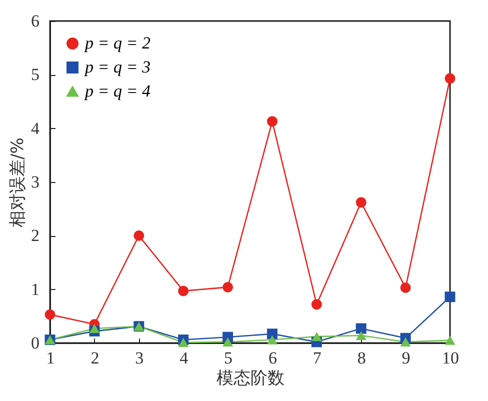 The width and height of the screenshot is (488, 401). I want to click on y-tick-label: 3, so click(35, 182).